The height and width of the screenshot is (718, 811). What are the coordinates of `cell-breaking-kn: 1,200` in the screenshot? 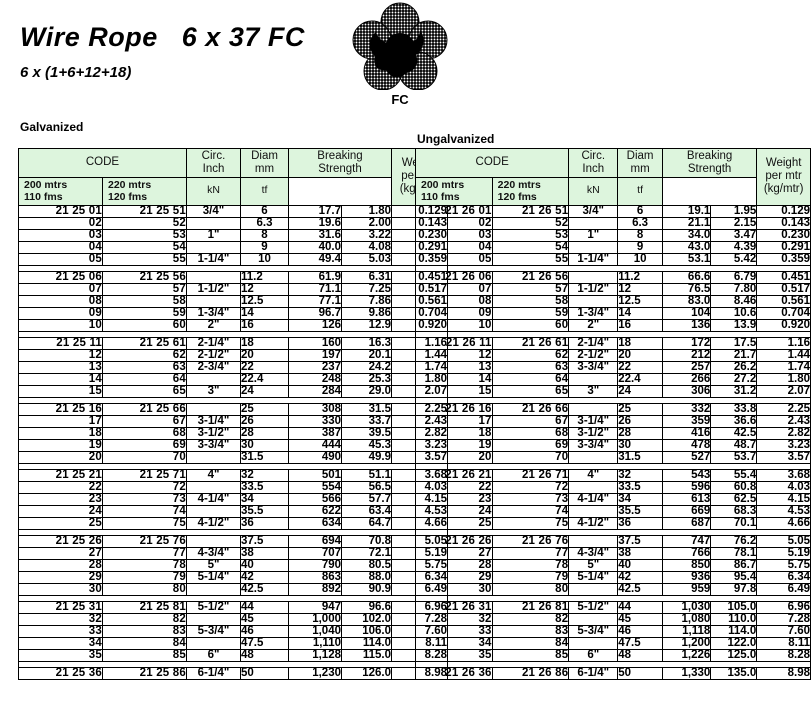 It's located at (686, 643).